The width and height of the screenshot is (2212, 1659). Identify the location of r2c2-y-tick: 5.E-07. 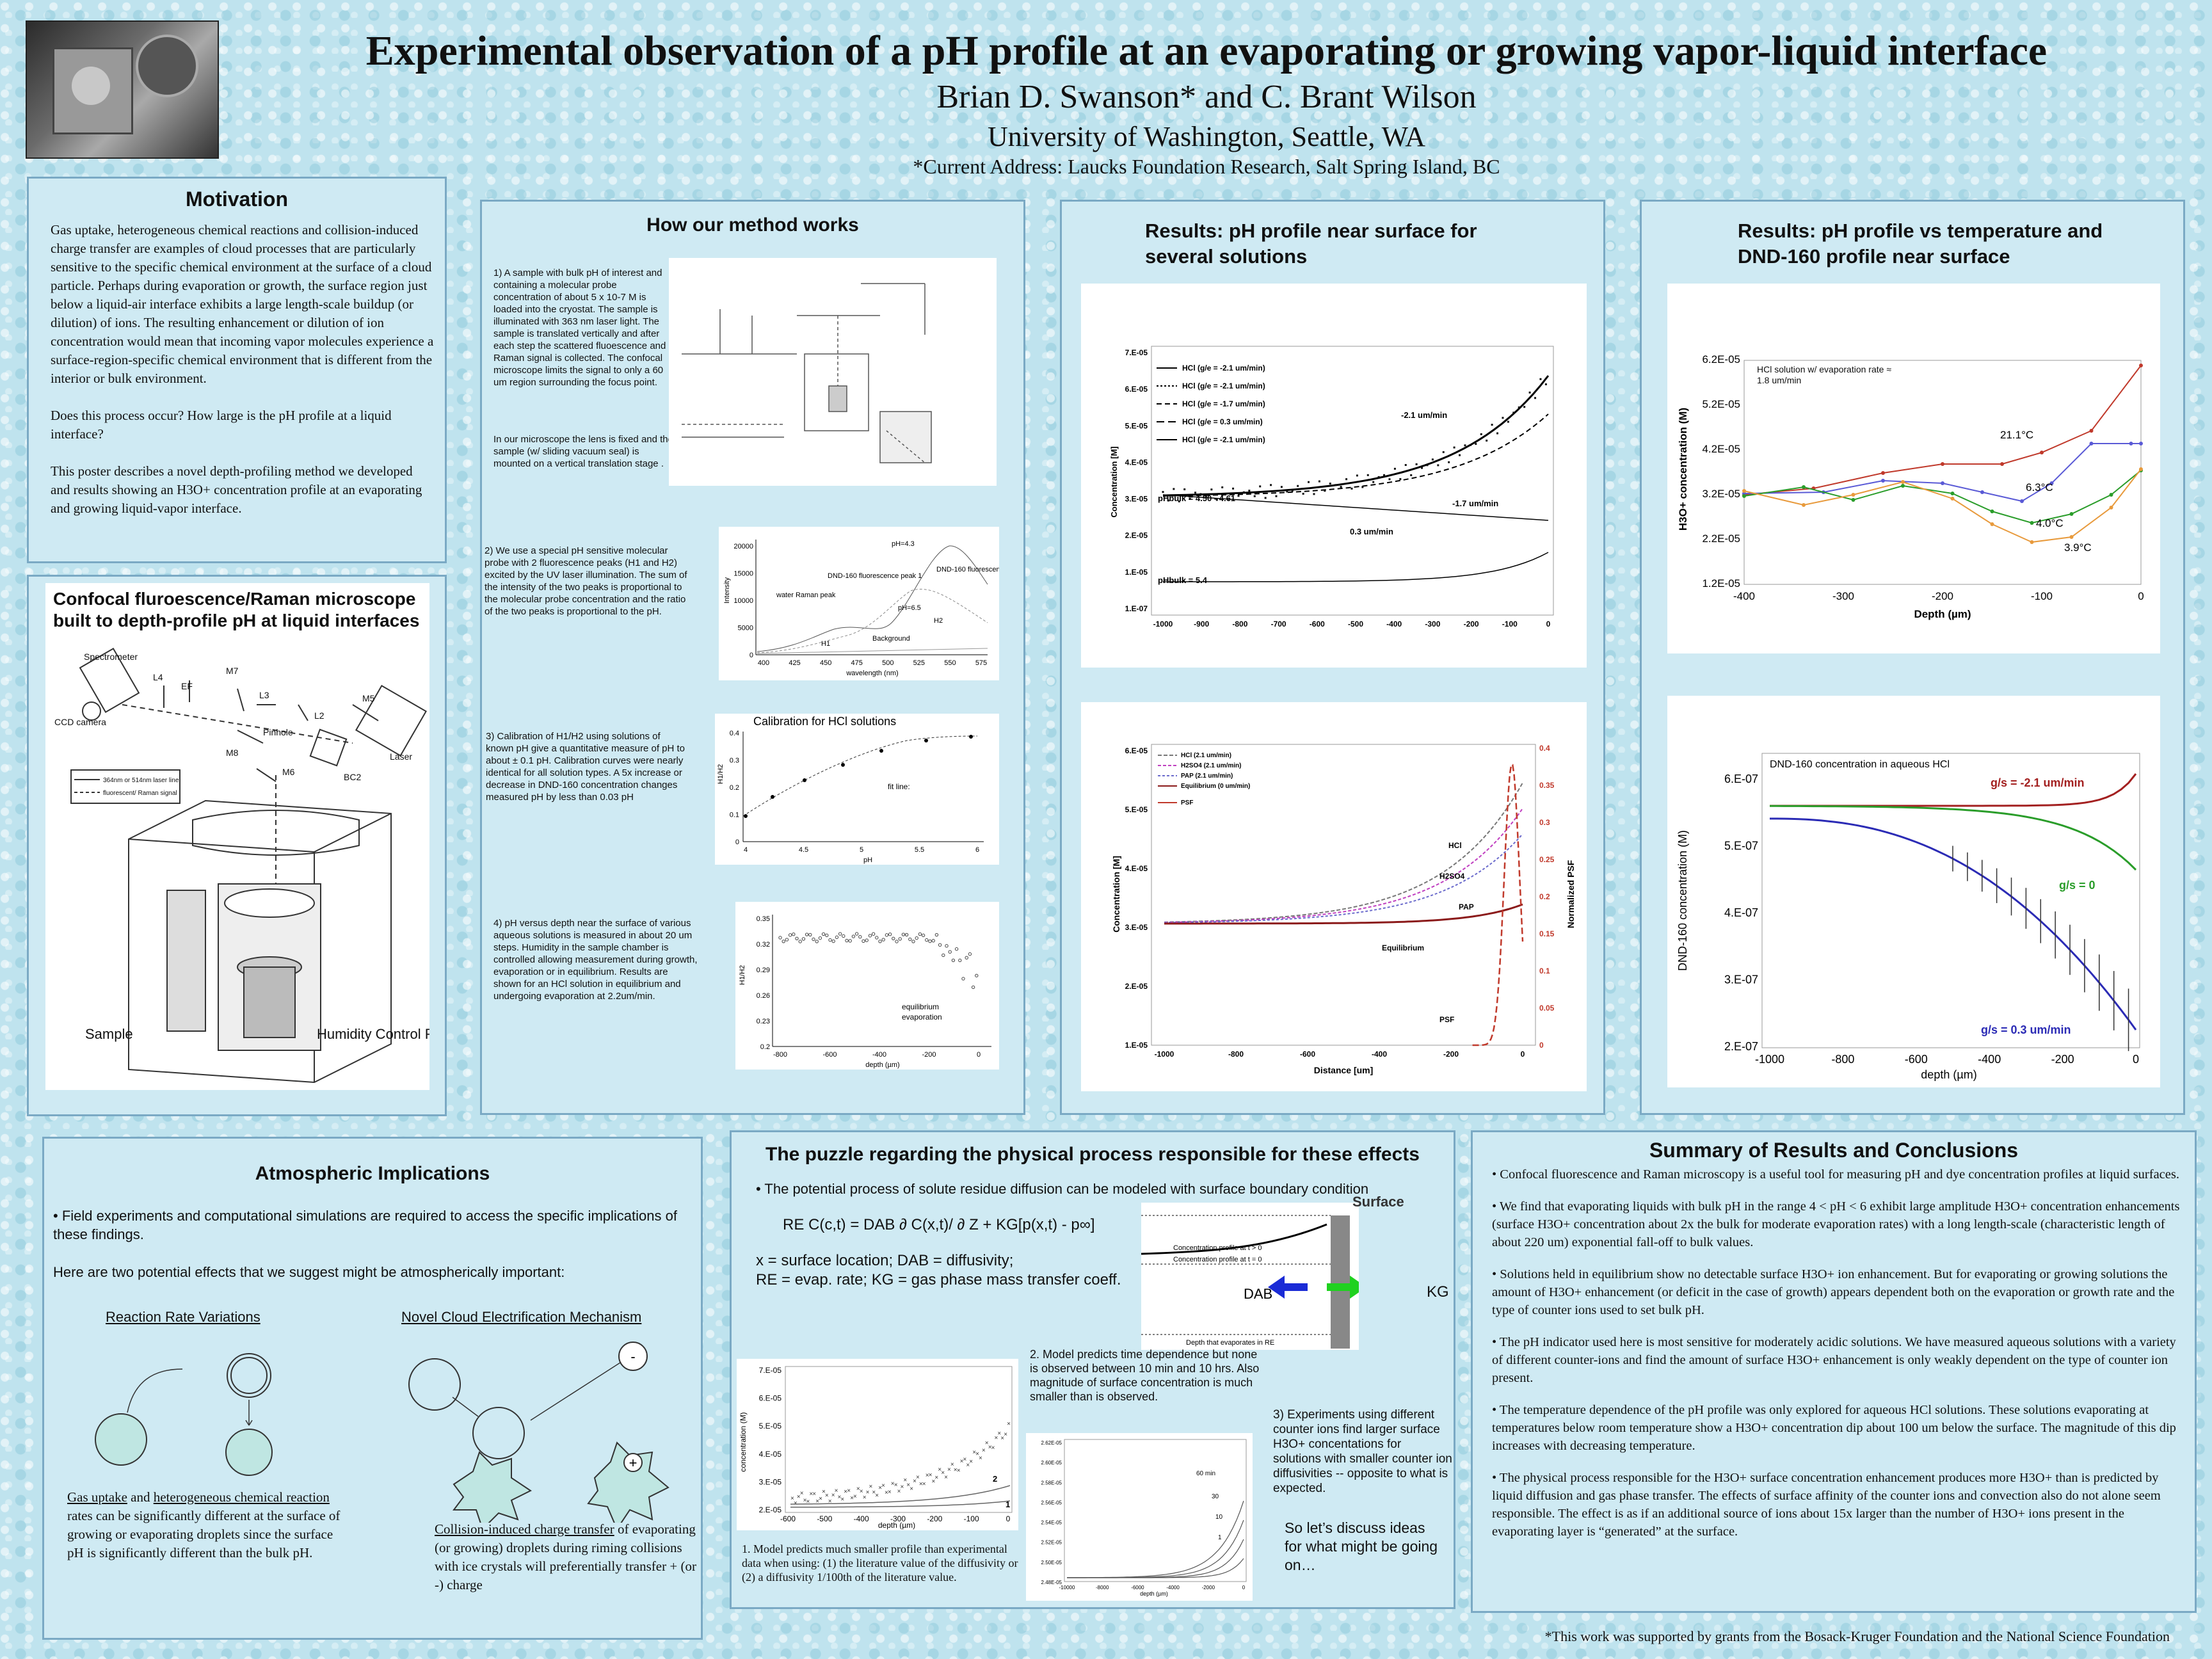
(1741, 846).